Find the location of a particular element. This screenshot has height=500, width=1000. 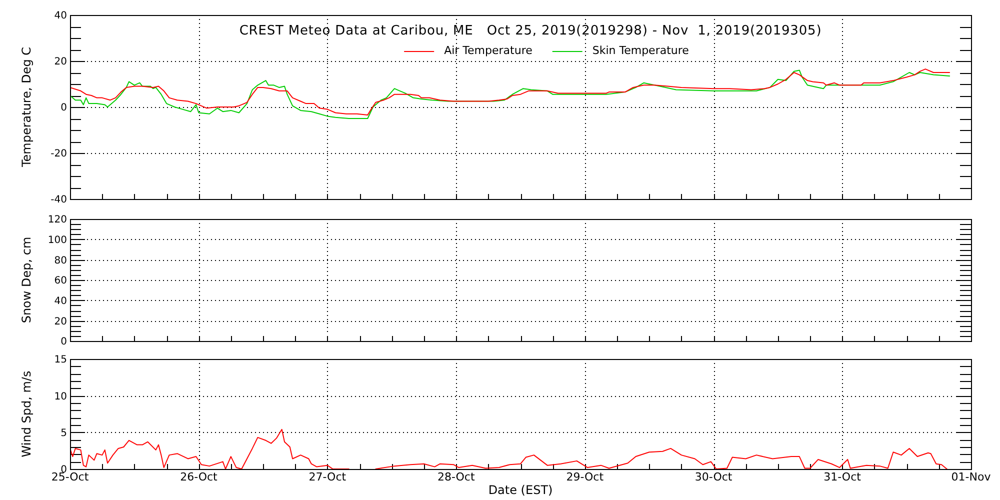

x-tick-label: 27-Oct is located at coordinates (327, 477).